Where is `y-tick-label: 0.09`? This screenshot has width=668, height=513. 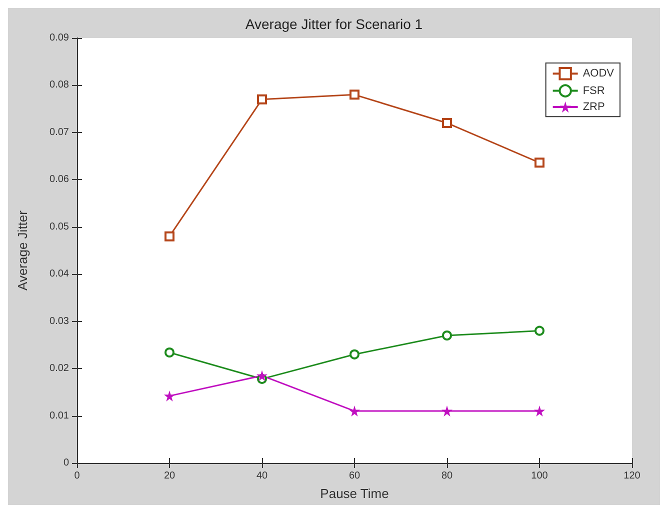 y-tick-label: 0.09 is located at coordinates (60, 38).